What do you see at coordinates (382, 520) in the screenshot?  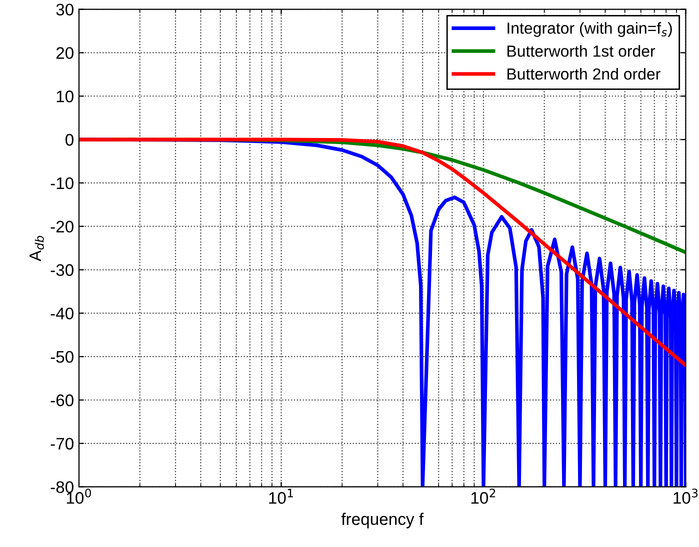 I see `x-axis-title: frequency f` at bounding box center [382, 520].